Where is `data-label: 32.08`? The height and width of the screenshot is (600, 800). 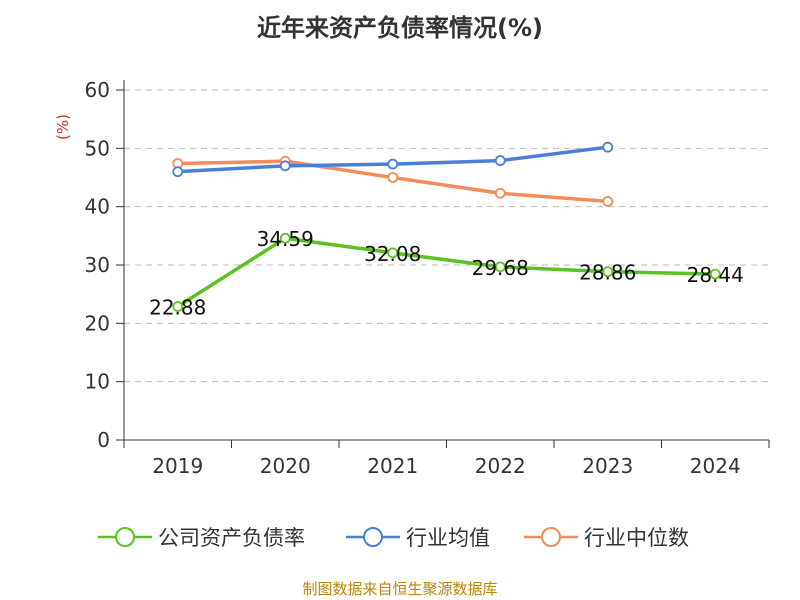
data-label: 32.08 is located at coordinates (392, 254).